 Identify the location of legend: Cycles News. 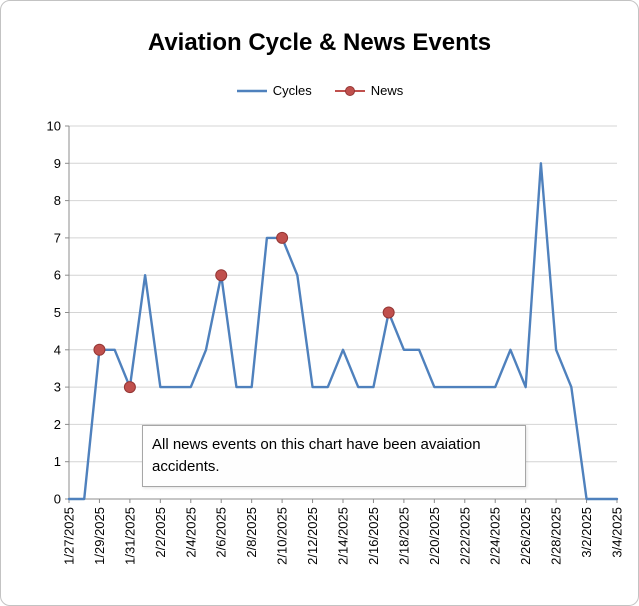
(319, 90).